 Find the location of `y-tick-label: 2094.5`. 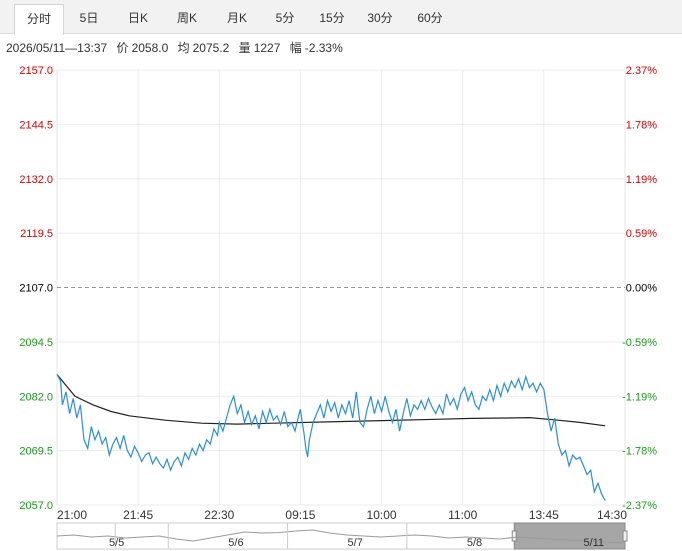

y-tick-label: 2094.5 is located at coordinates (36, 343).